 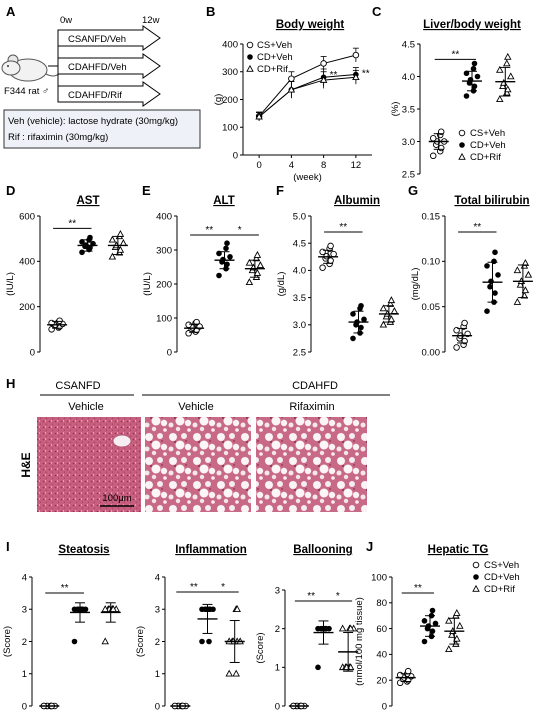 I want to click on chart-d: 0 200 400 600 (IU/L) AST**, so click(x=66, y=276).